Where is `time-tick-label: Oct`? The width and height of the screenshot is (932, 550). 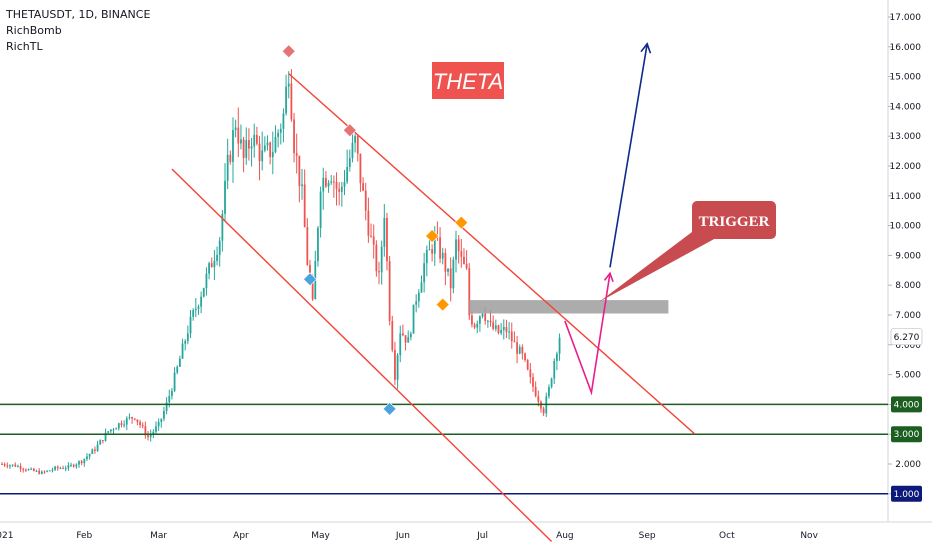 time-tick-label: Oct is located at coordinates (727, 536).